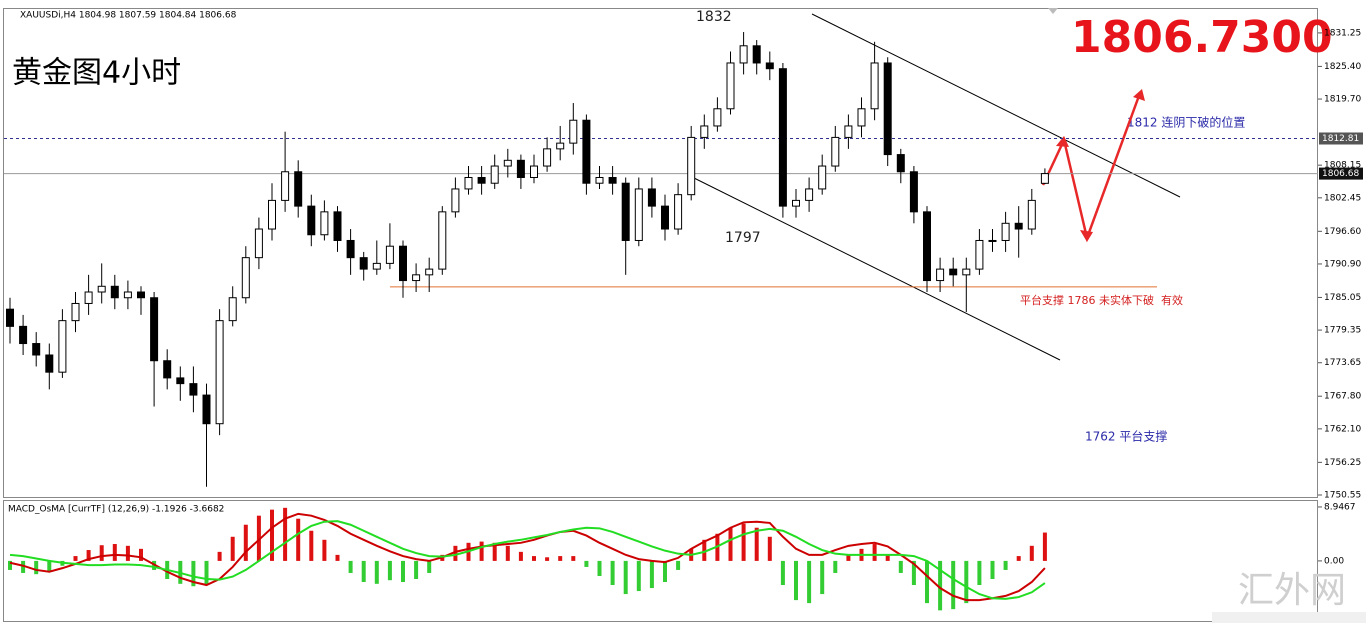 The width and height of the screenshot is (1366, 623). What do you see at coordinates (1340, 507) in the screenshot?
I see `y-tick-label: 8.9467` at bounding box center [1340, 507].